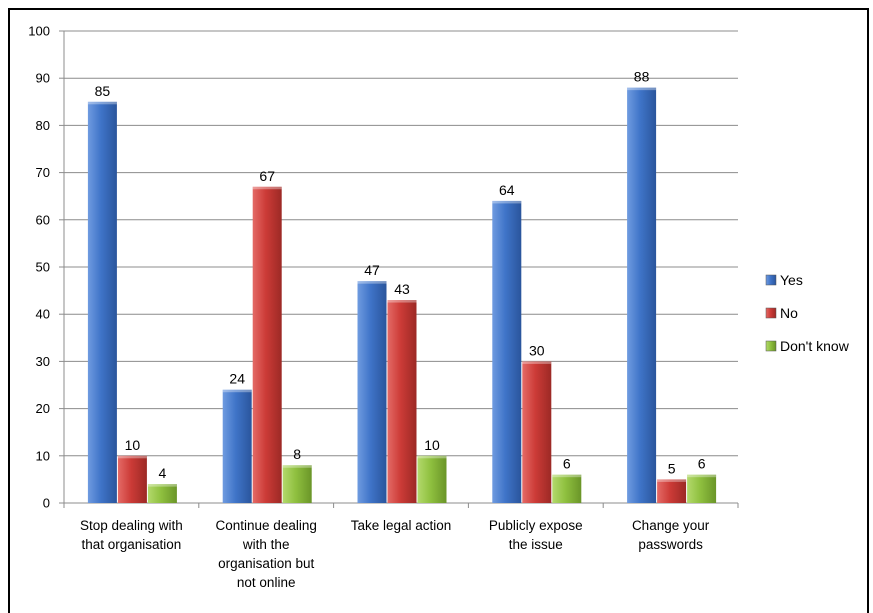 This screenshot has height=613, width=873. What do you see at coordinates (266, 525) in the screenshot?
I see `x-category-line: Continue dealing` at bounding box center [266, 525].